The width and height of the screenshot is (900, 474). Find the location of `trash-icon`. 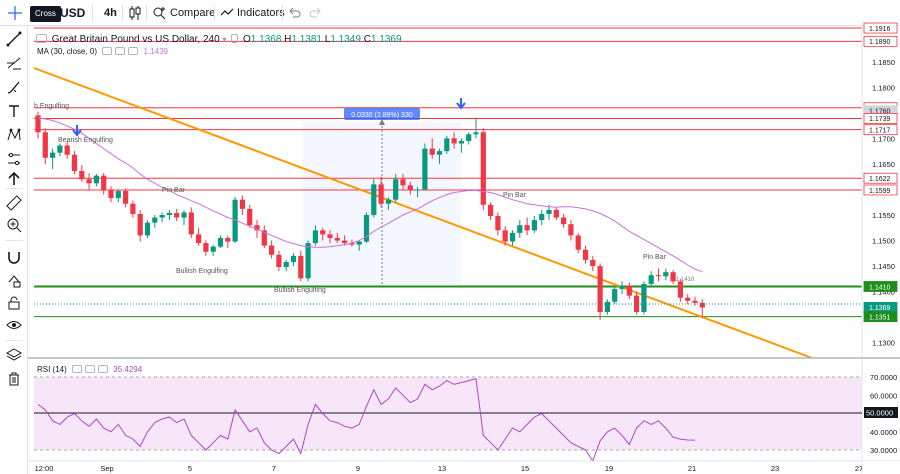

trash-icon is located at coordinates (14, 379).